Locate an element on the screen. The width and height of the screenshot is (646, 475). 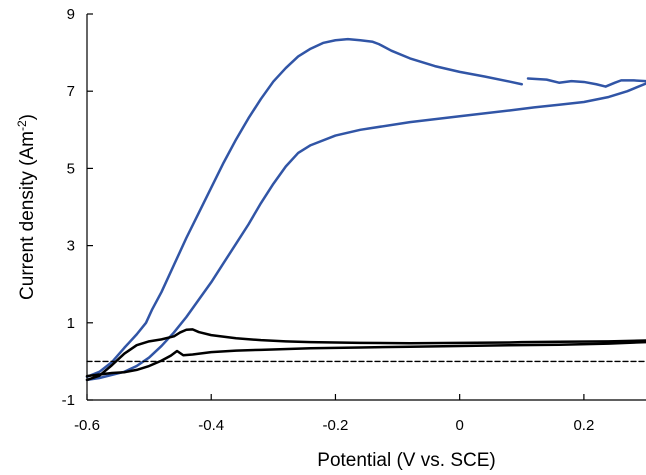
y-axis-label-base: Current density (Am is located at coordinates (27, 215).